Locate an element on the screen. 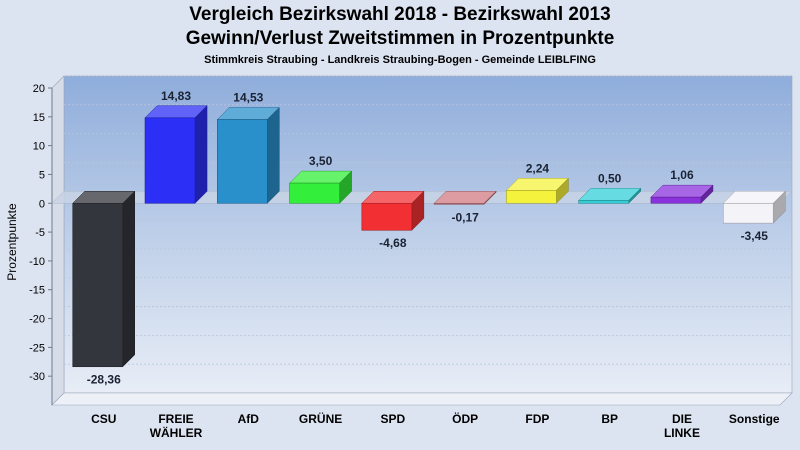  bar-spd is located at coordinates (393, 210).